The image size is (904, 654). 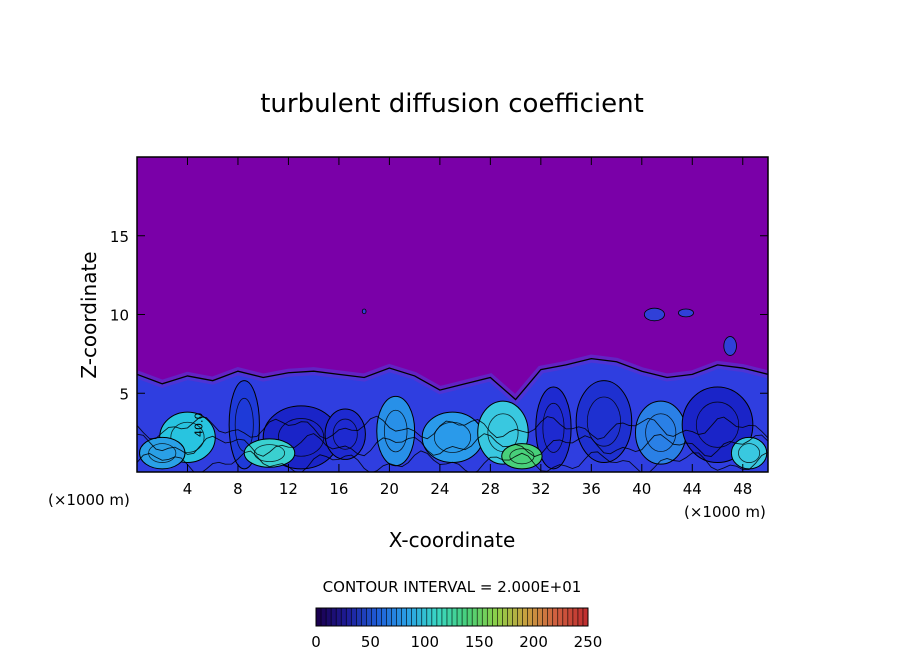 What do you see at coordinates (533, 642) in the screenshot?
I see `colorbar-tick-label: 200` at bounding box center [533, 642].